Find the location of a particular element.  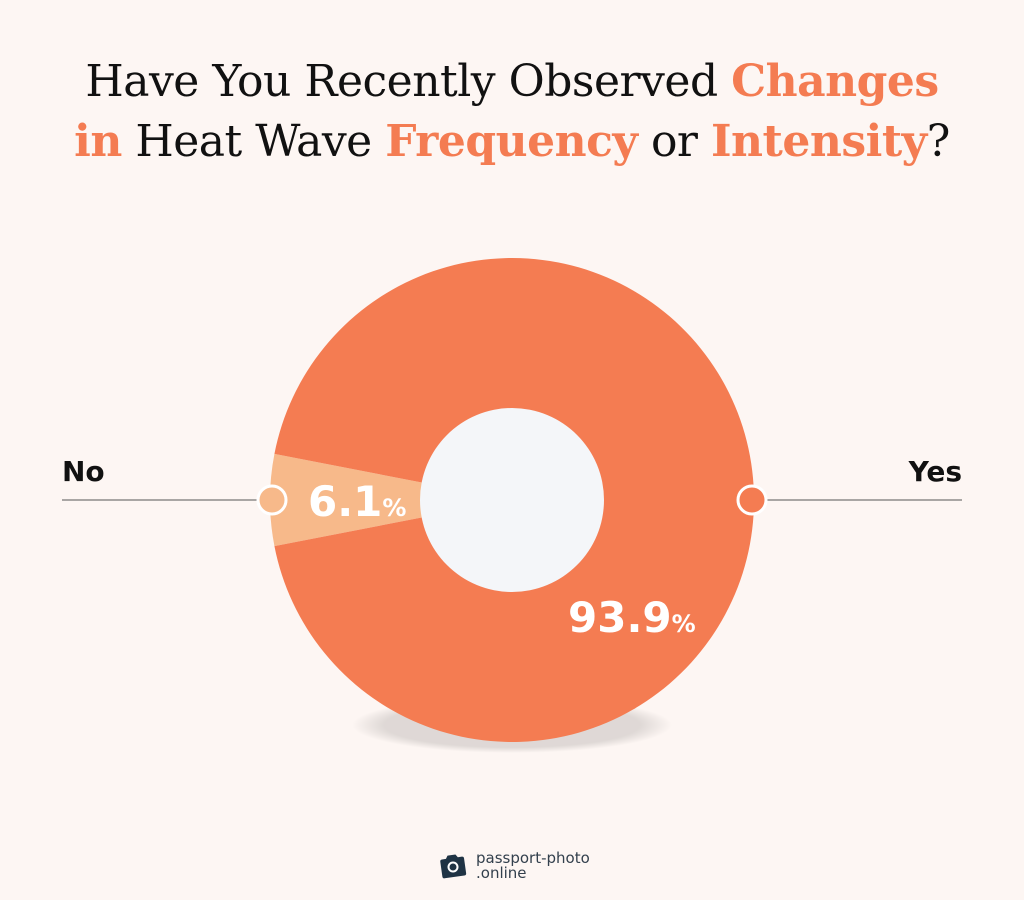

title-part: Heat Wave is located at coordinates (253, 141).